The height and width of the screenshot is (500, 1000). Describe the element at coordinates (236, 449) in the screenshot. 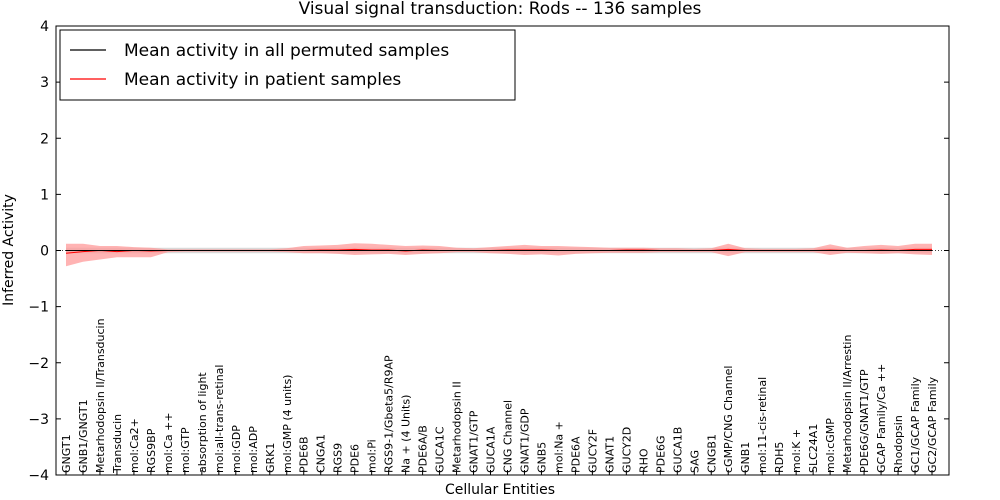

I see `x-tick-label: mol:GDP` at that location.